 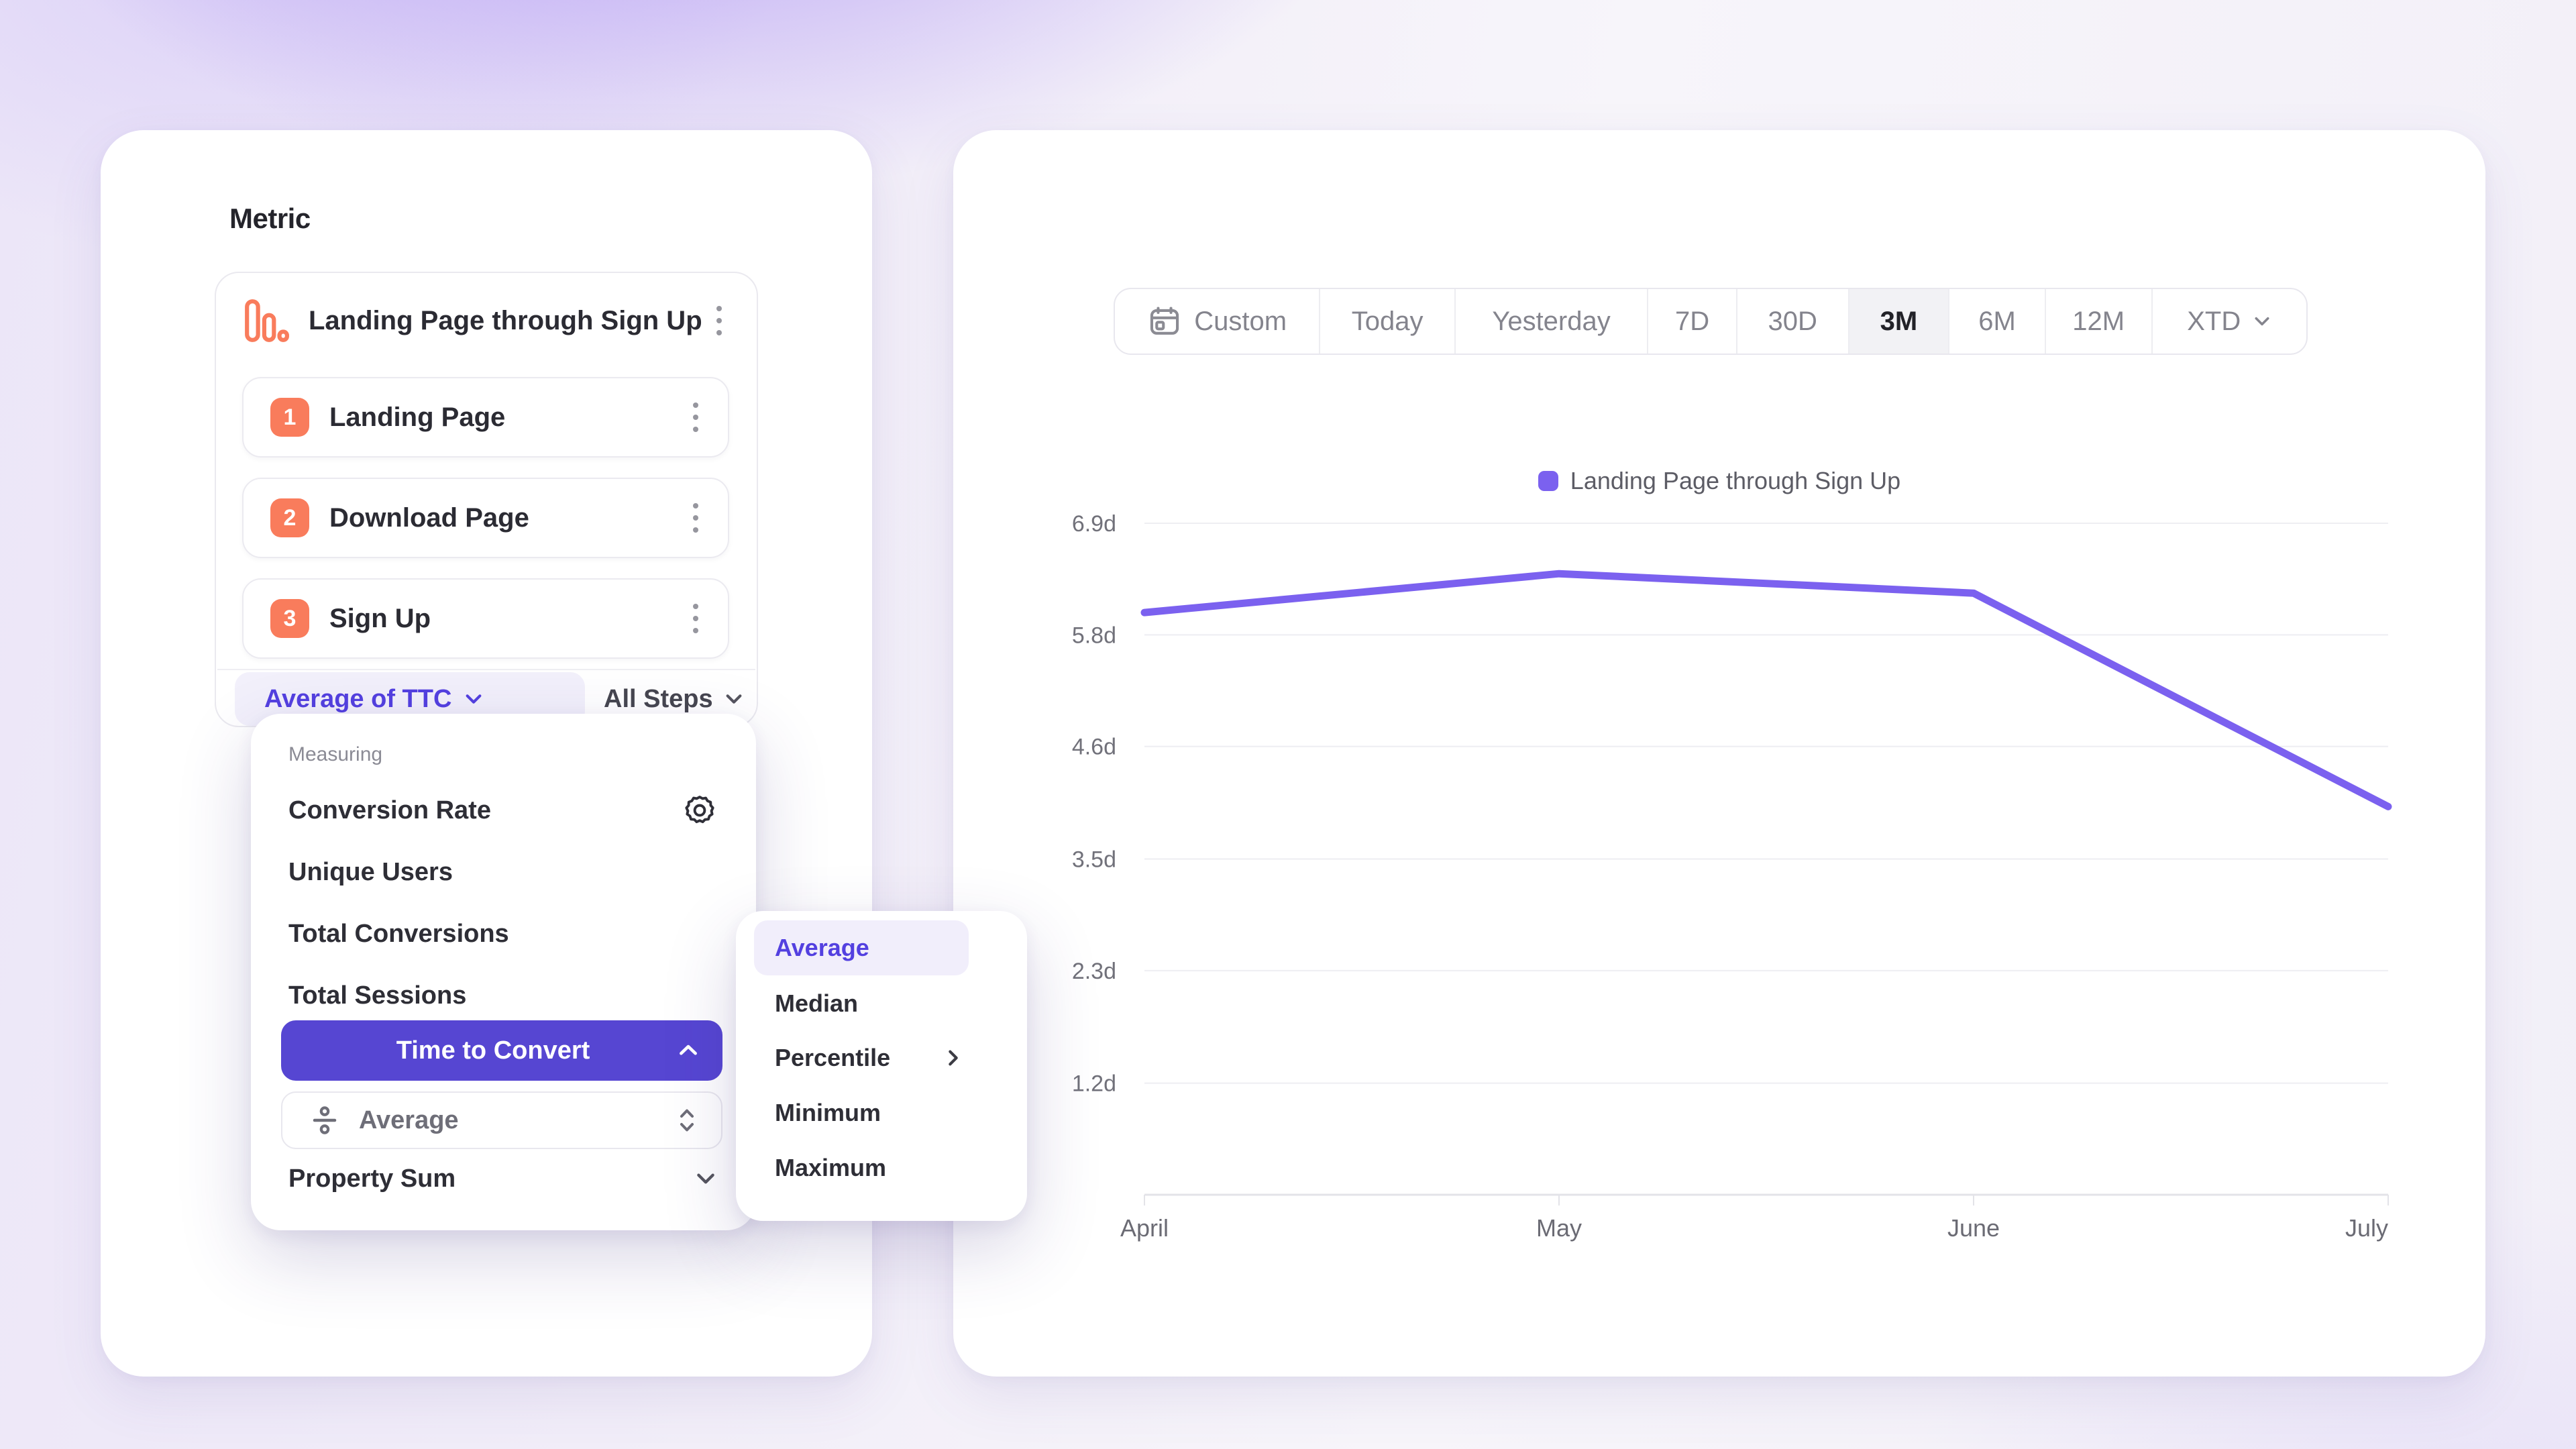 What do you see at coordinates (370, 871) in the screenshot?
I see `menu-item-label: Unique Users` at bounding box center [370, 871].